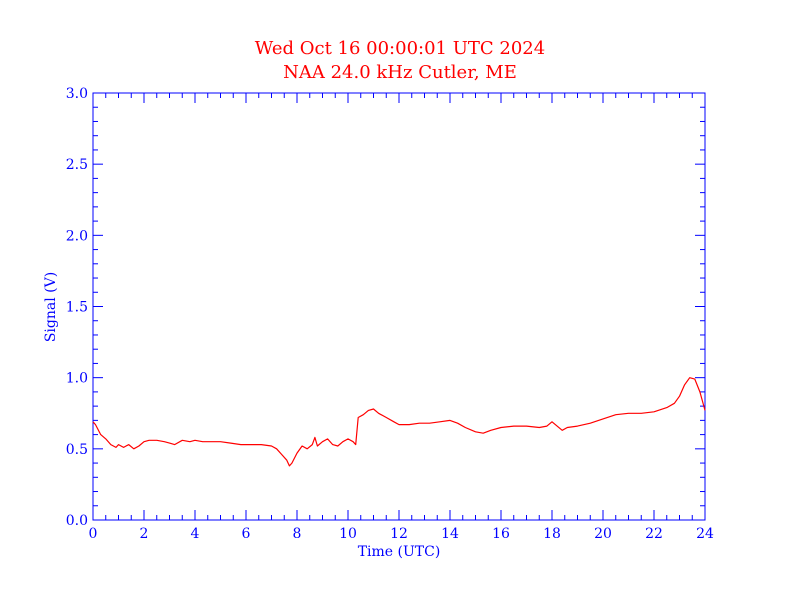 The width and height of the screenshot is (792, 612). What do you see at coordinates (77, 379) in the screenshot?
I see `y-tick-label: 1.0` at bounding box center [77, 379].